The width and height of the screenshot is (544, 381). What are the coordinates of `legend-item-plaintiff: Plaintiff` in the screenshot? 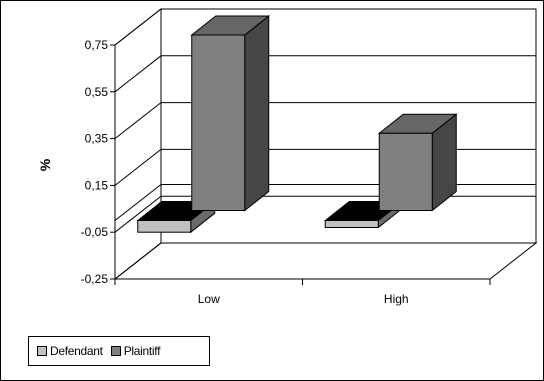 It's located at (135, 351).